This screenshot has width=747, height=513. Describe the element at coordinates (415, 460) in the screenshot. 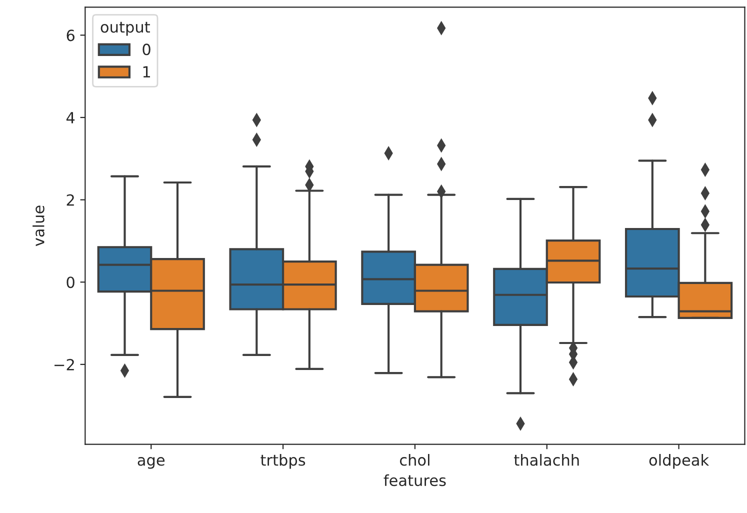

I see `x-tick-label: chol` at that location.